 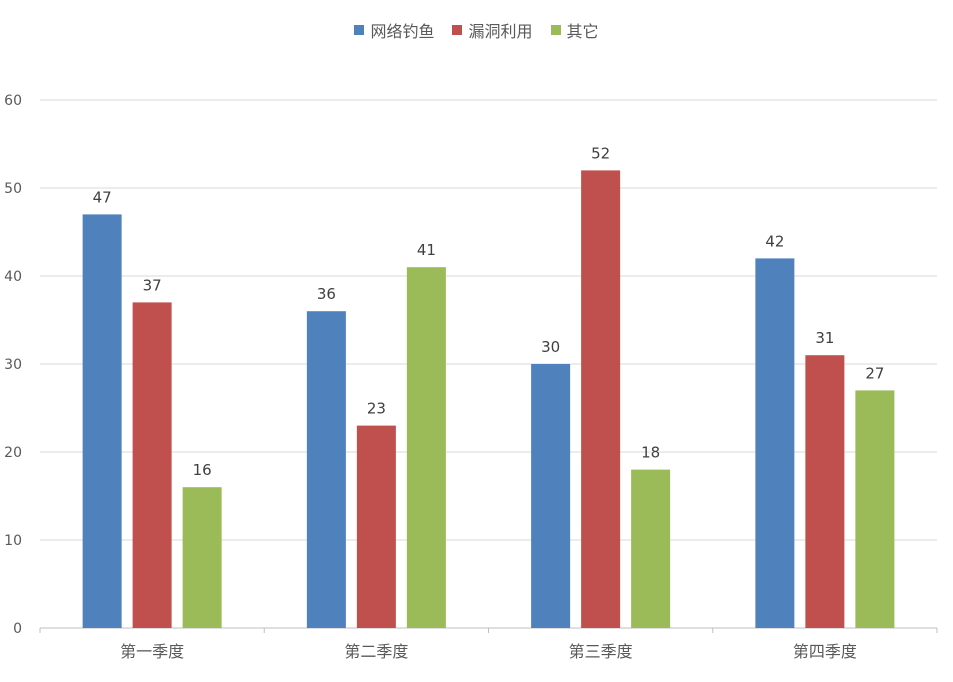 I want to click on data-label-2-1: 41, so click(x=426, y=250).